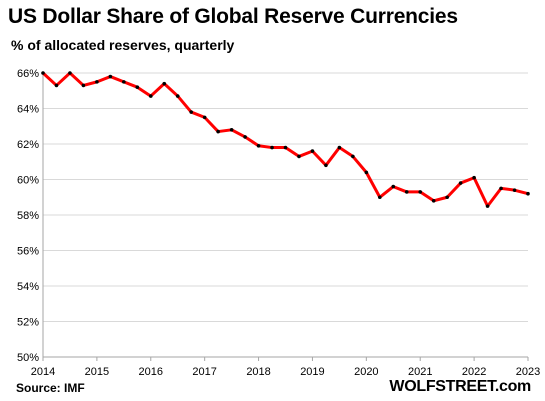 Image resolution: width=545 pixels, height=401 pixels. What do you see at coordinates (204, 372) in the screenshot?
I see `x-tick-label-2017: 2017` at bounding box center [204, 372].